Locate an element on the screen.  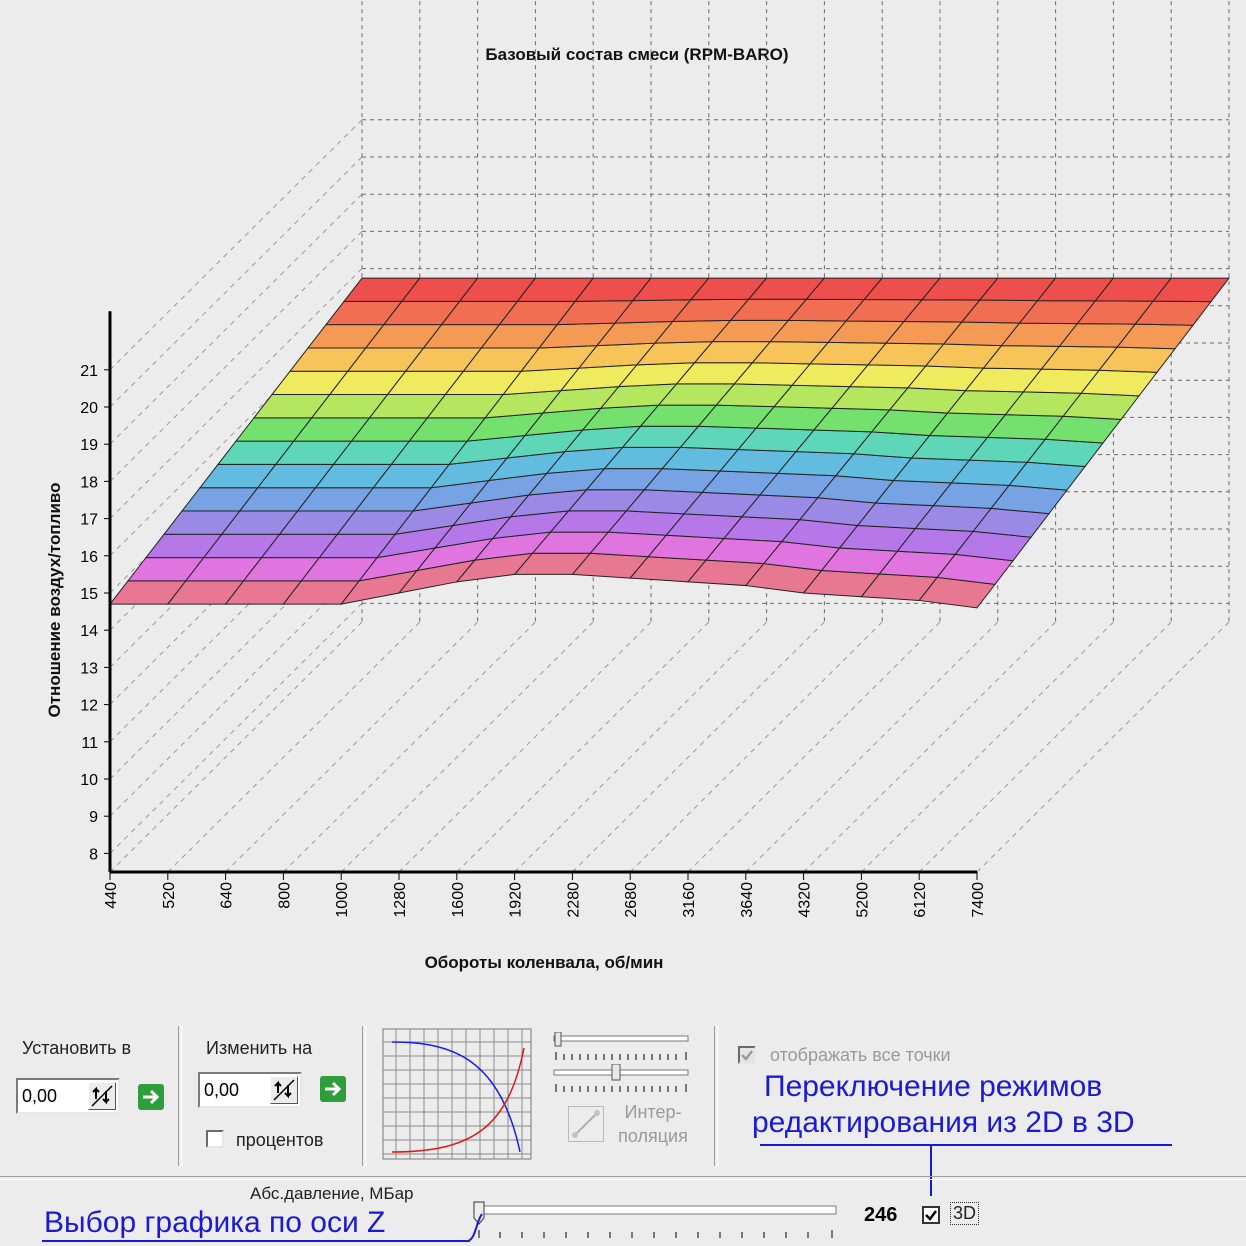
x-tick-label: 520 is located at coordinates (169, 895).